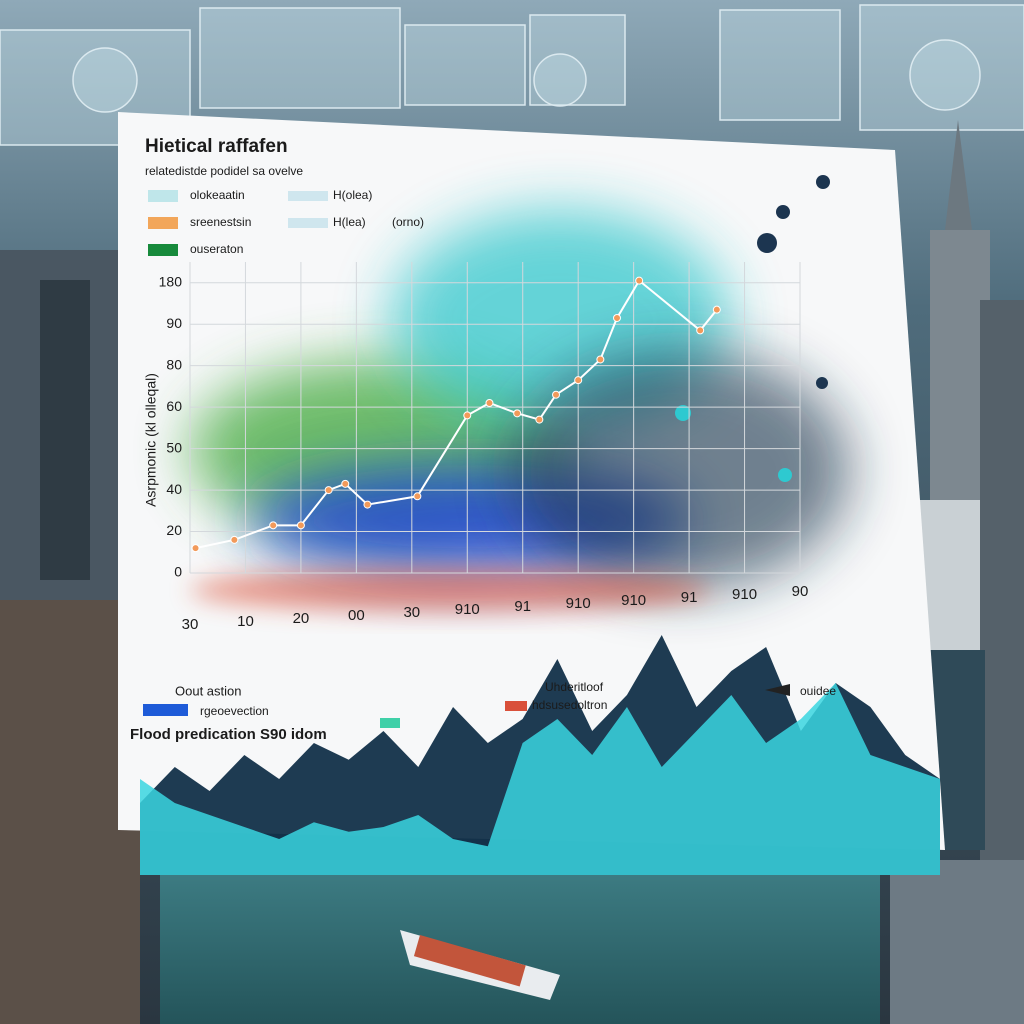  What do you see at coordinates (408, 222) in the screenshot?
I see `legend-extra: (orno)` at bounding box center [408, 222].